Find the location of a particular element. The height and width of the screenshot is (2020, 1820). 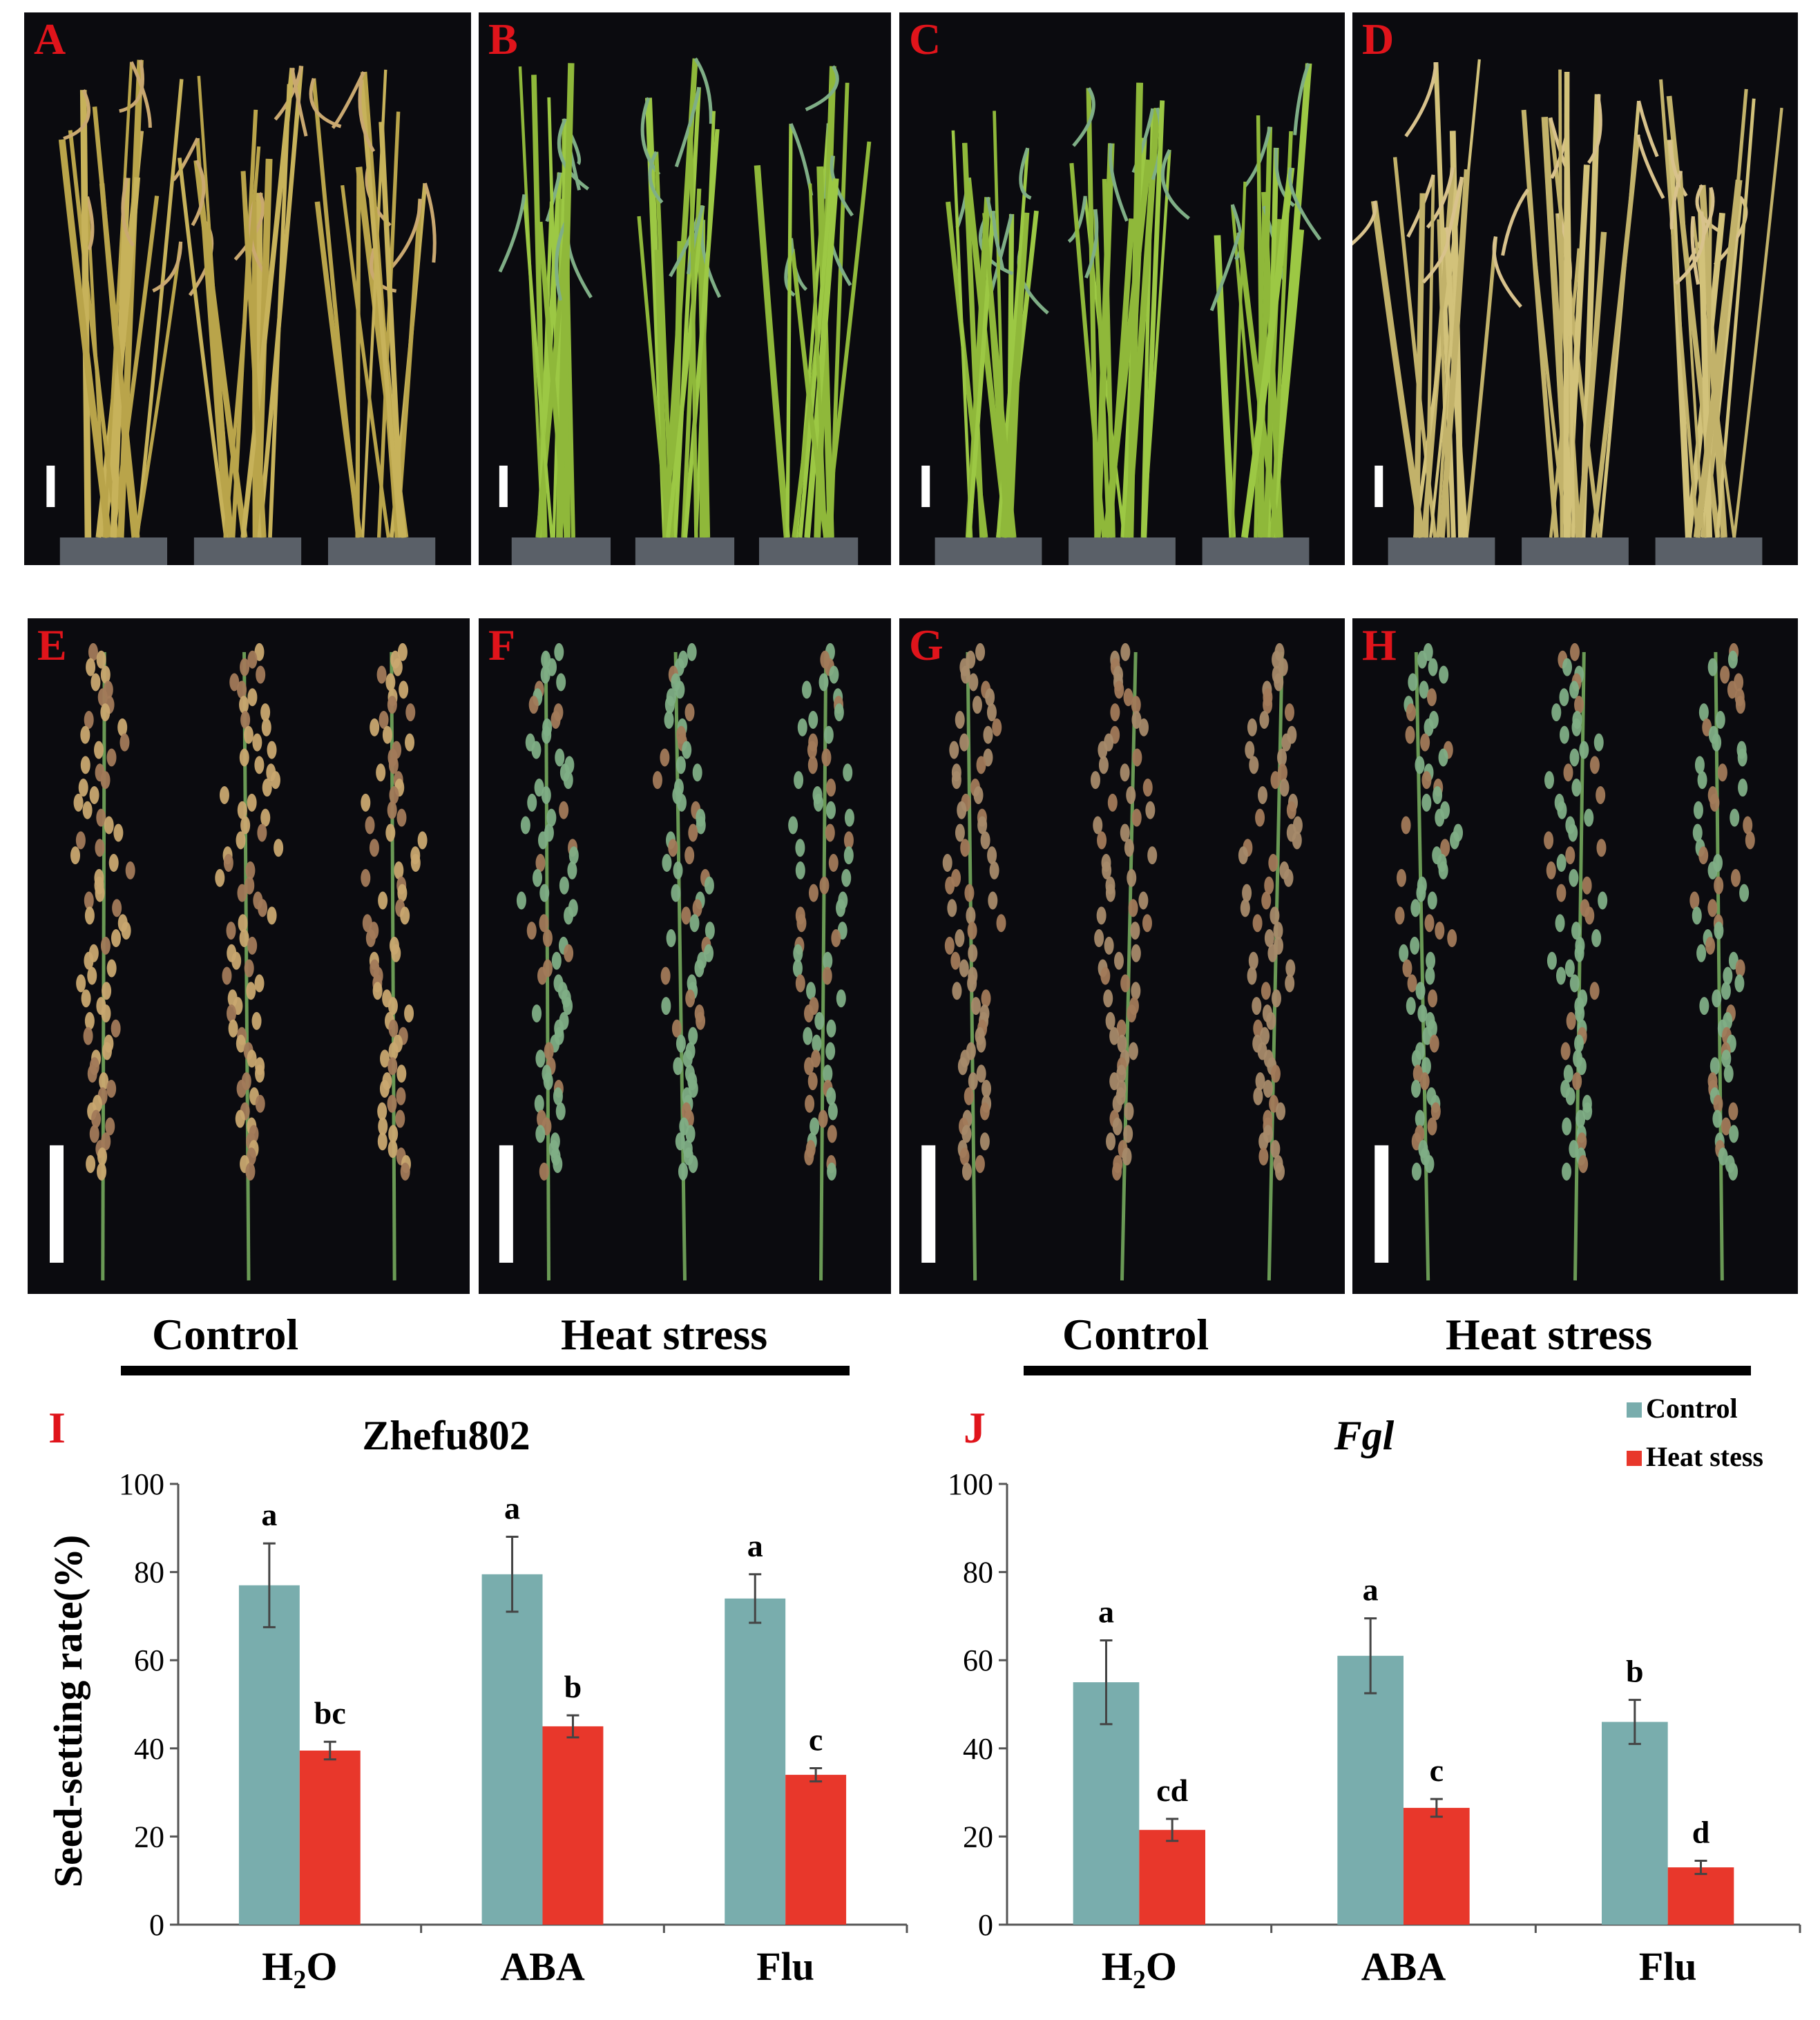

panel-label: E is located at coordinates (52, 644).